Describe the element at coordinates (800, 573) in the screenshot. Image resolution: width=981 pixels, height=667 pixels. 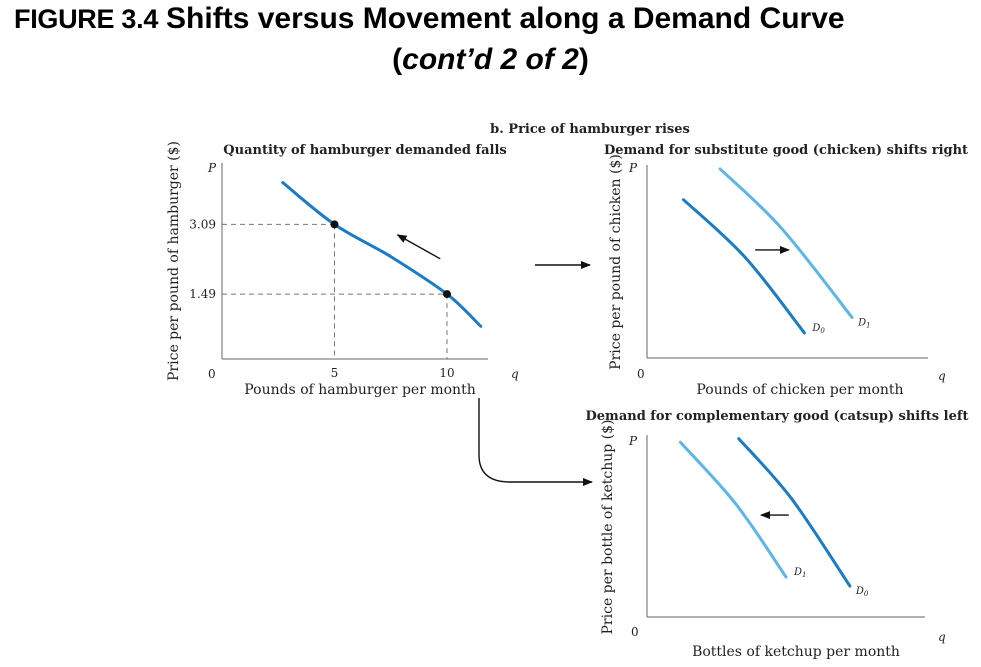
I see `curve-label-ketchup-d1: D1` at that location.